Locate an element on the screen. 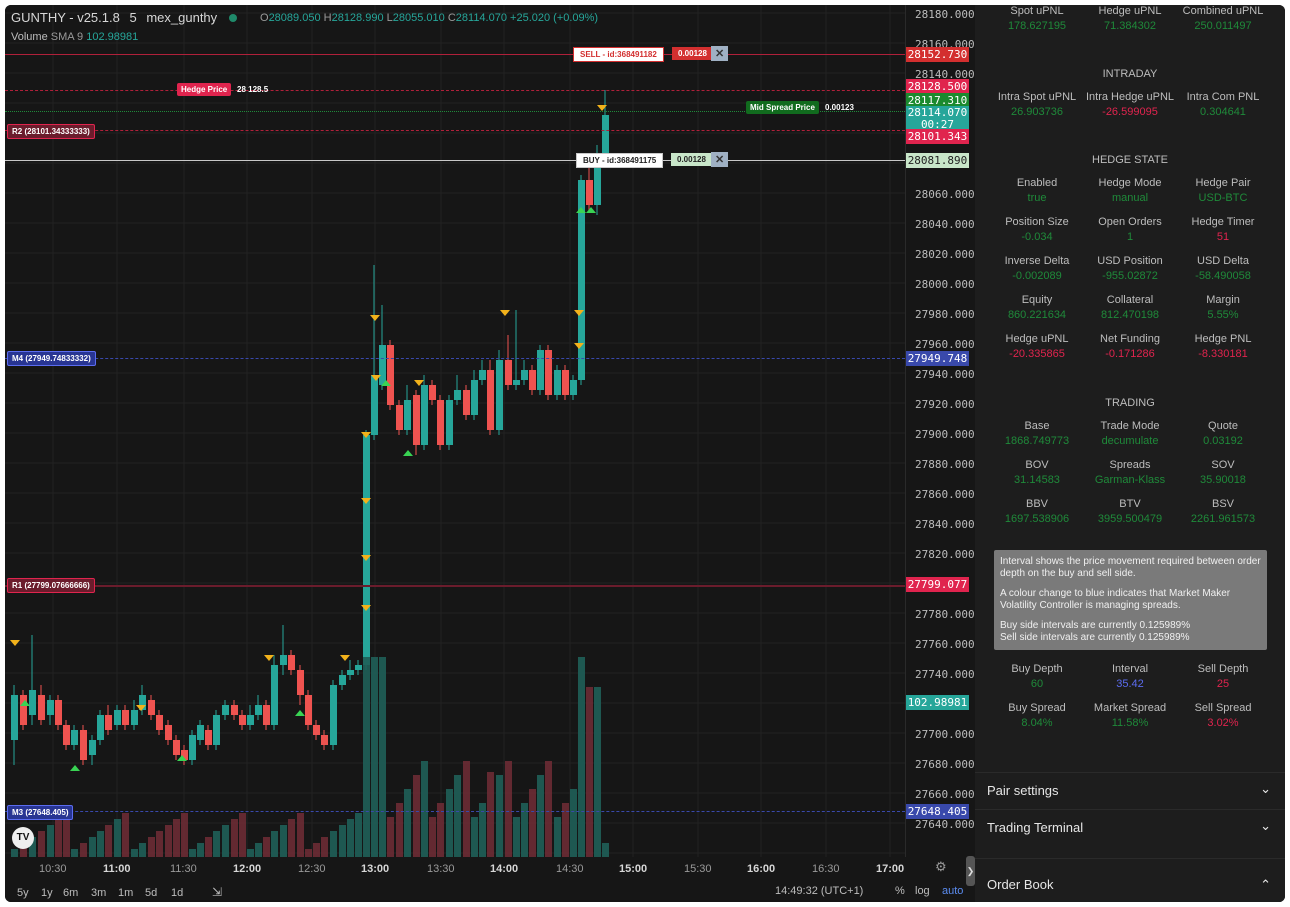  trading-terminal-section: Trading Terminal ⌄ is located at coordinates (1130, 827).